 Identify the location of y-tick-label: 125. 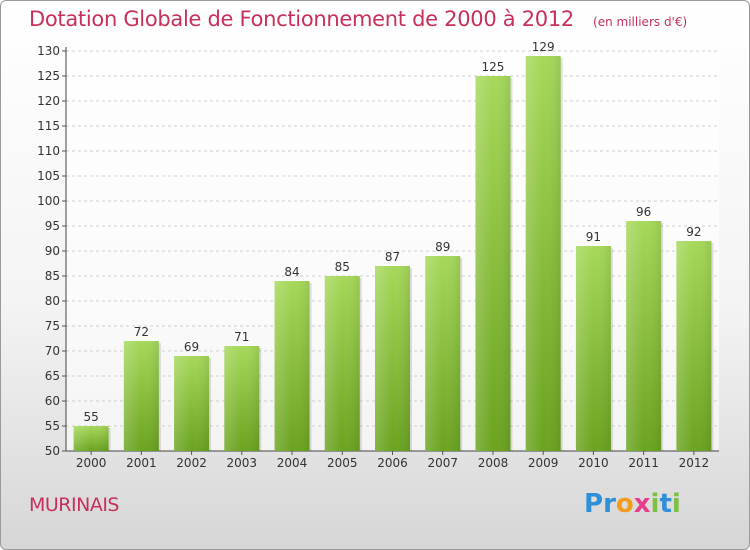
(48, 76).